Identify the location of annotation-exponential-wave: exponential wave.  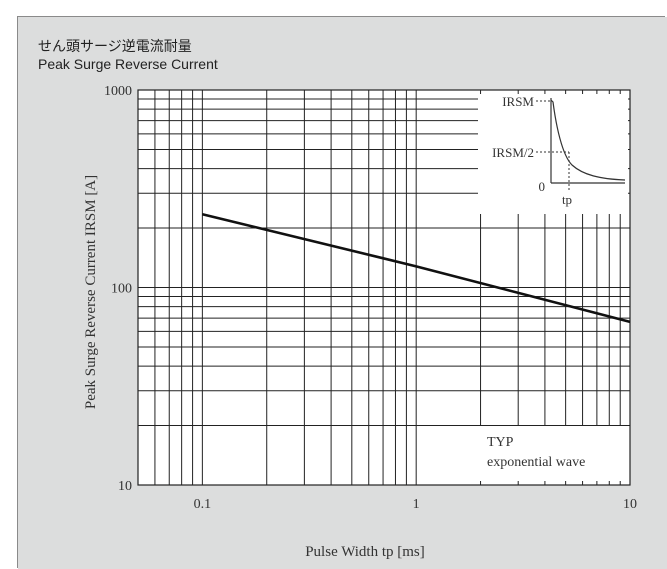
(536, 462).